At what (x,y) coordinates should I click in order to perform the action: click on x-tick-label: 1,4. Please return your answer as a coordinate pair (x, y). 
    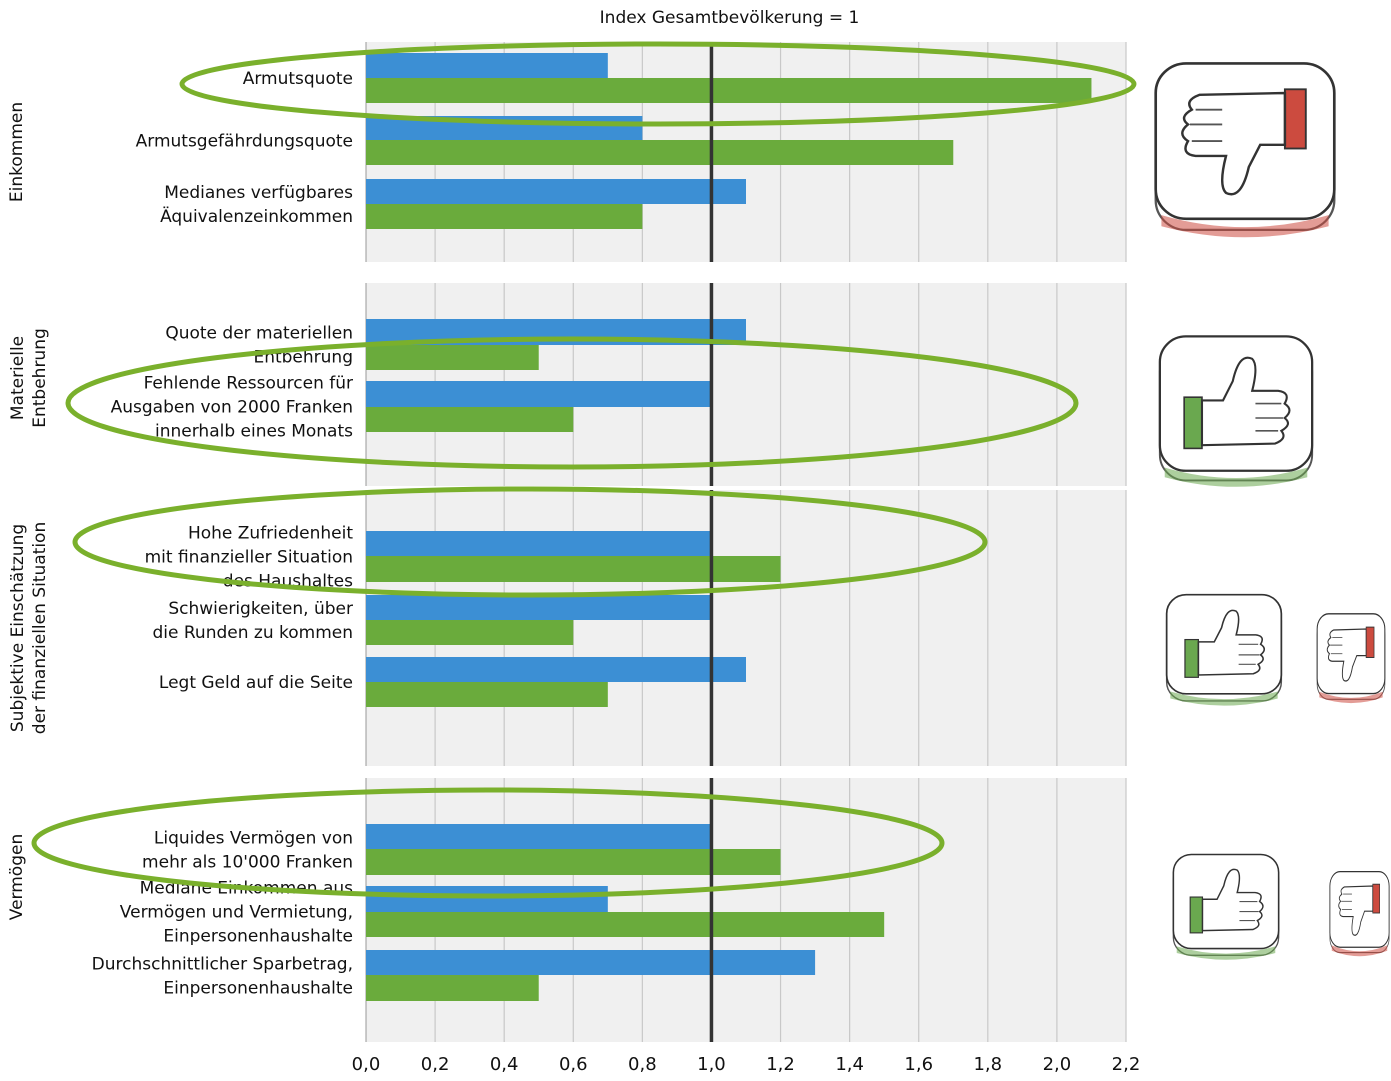
    Looking at the image, I should click on (849, 1064).